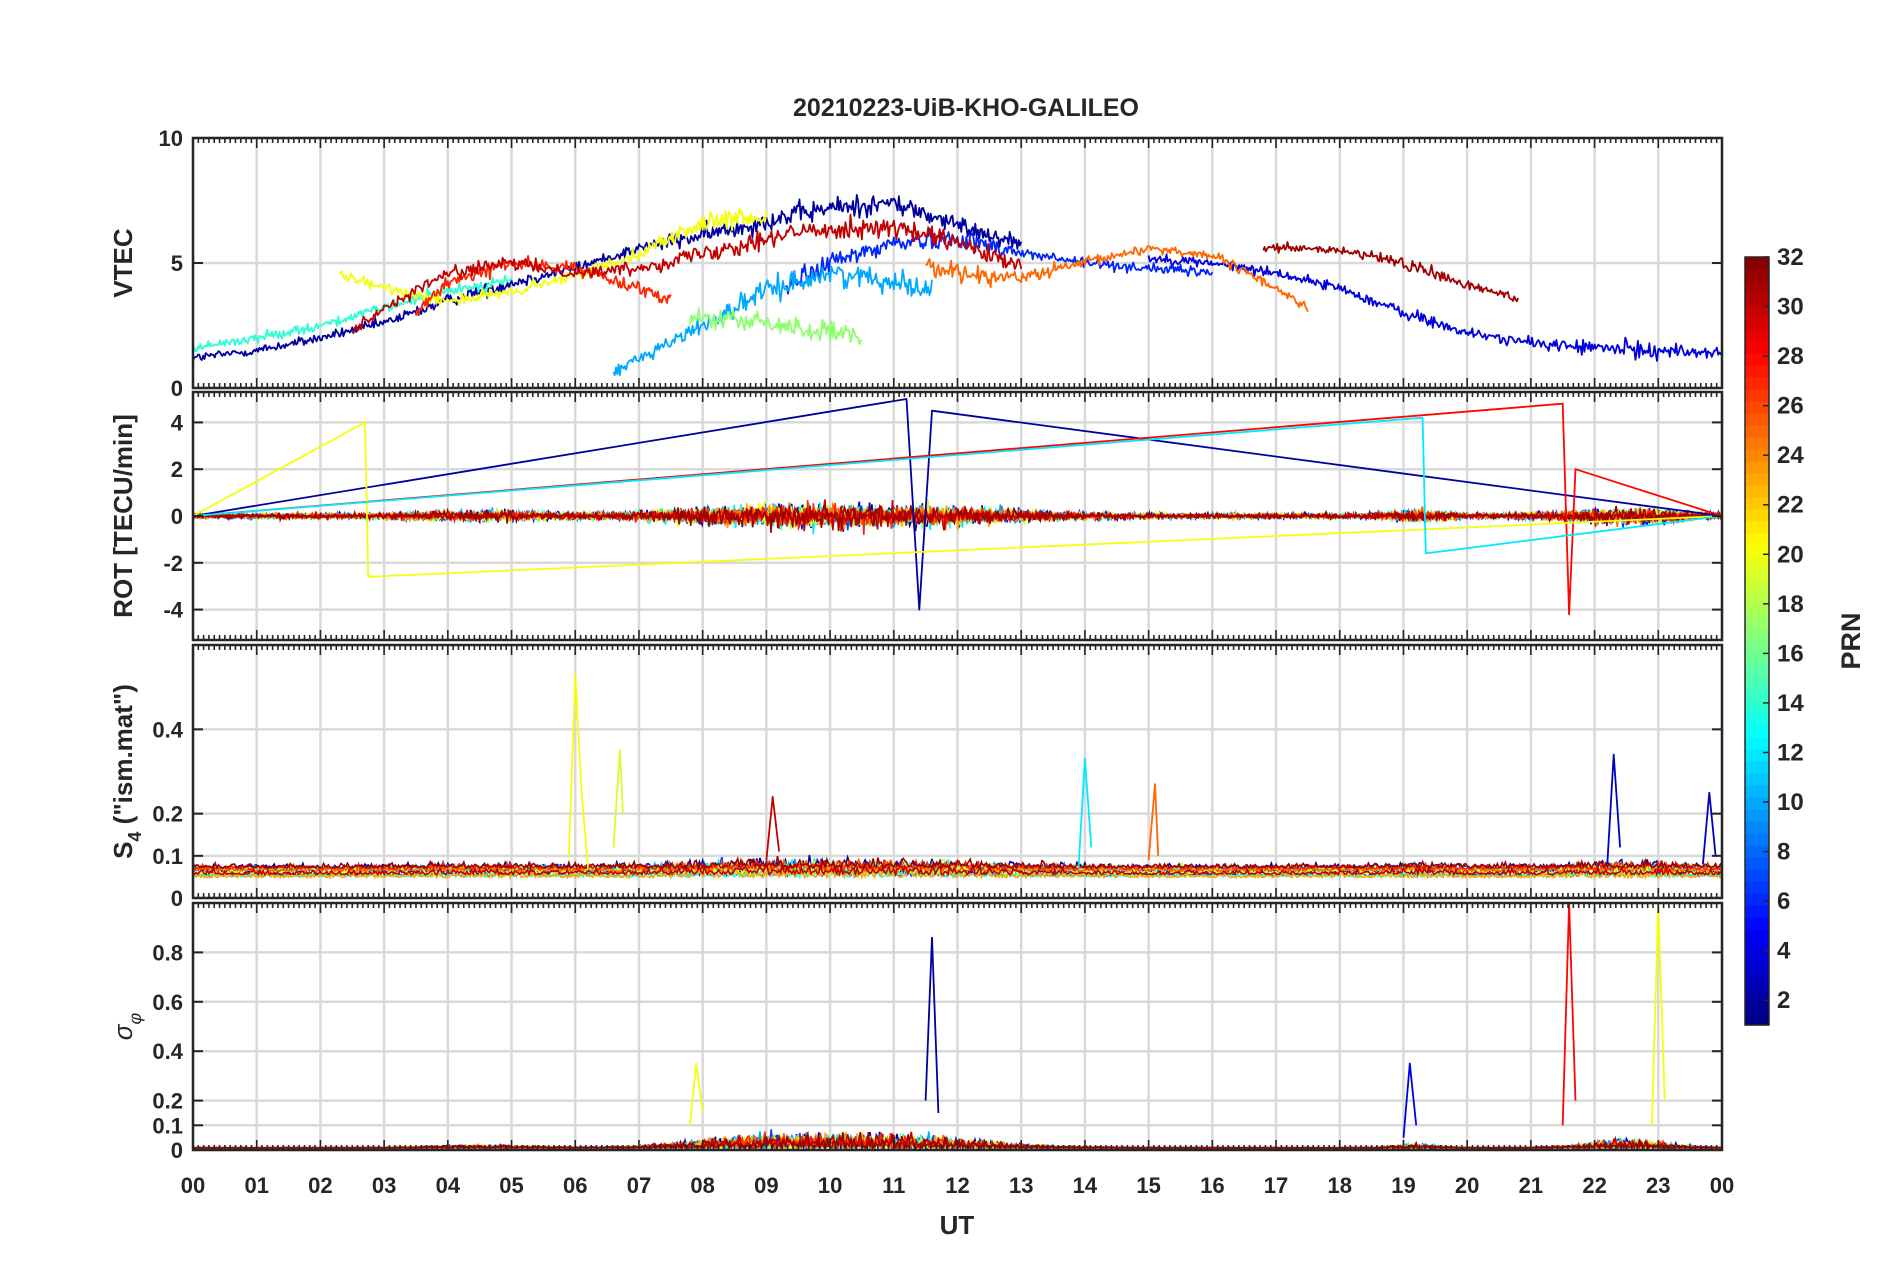 This screenshot has height=1272, width=1902. Describe the element at coordinates (957, 872) in the screenshot. I see `noise-trace` at that location.